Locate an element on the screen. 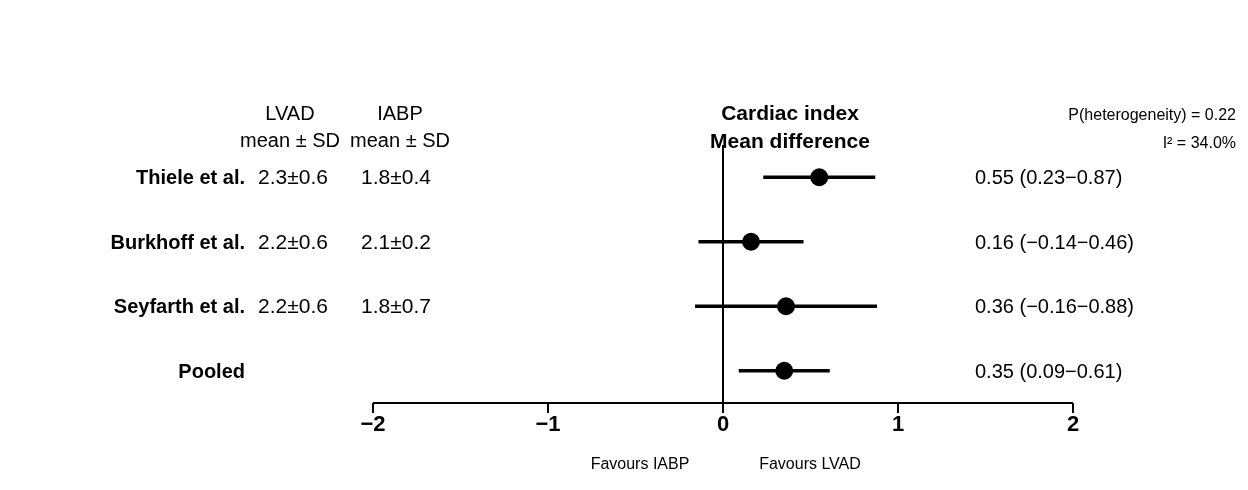 This screenshot has height=490, width=1248. annotation: 2.1±0.2 is located at coordinates (396, 241).